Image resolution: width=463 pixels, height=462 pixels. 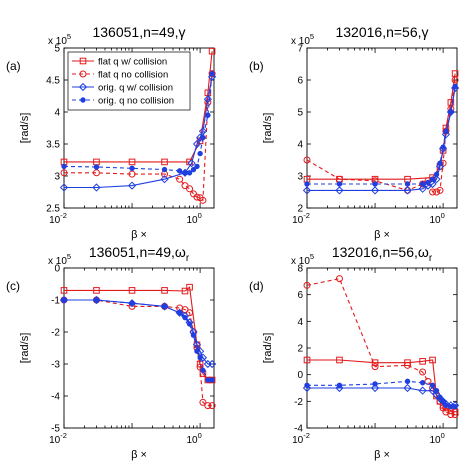 What do you see at coordinates (13, 286) in the screenshot?
I see `panel-label: (c)` at bounding box center [13, 286].